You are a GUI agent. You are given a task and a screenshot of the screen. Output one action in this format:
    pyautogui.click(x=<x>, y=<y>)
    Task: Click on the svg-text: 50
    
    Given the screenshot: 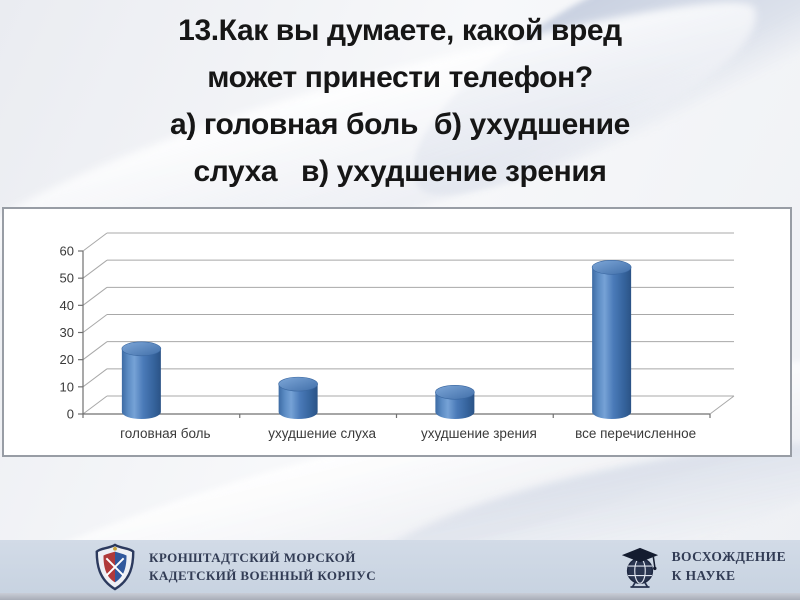 What is the action you would take?
    pyautogui.click(x=67, y=278)
    